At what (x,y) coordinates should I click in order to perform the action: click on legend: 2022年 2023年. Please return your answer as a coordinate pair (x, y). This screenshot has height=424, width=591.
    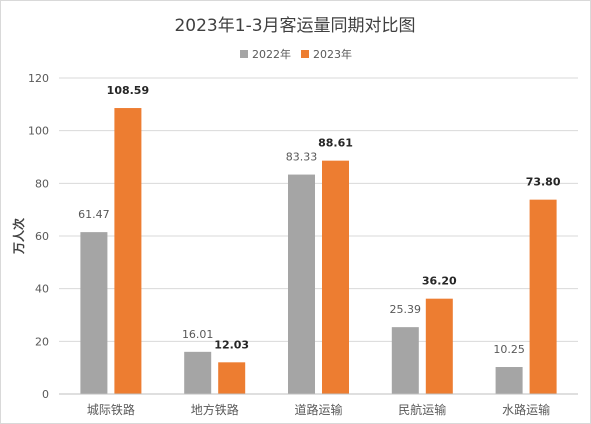
    Looking at the image, I should click on (296, 54).